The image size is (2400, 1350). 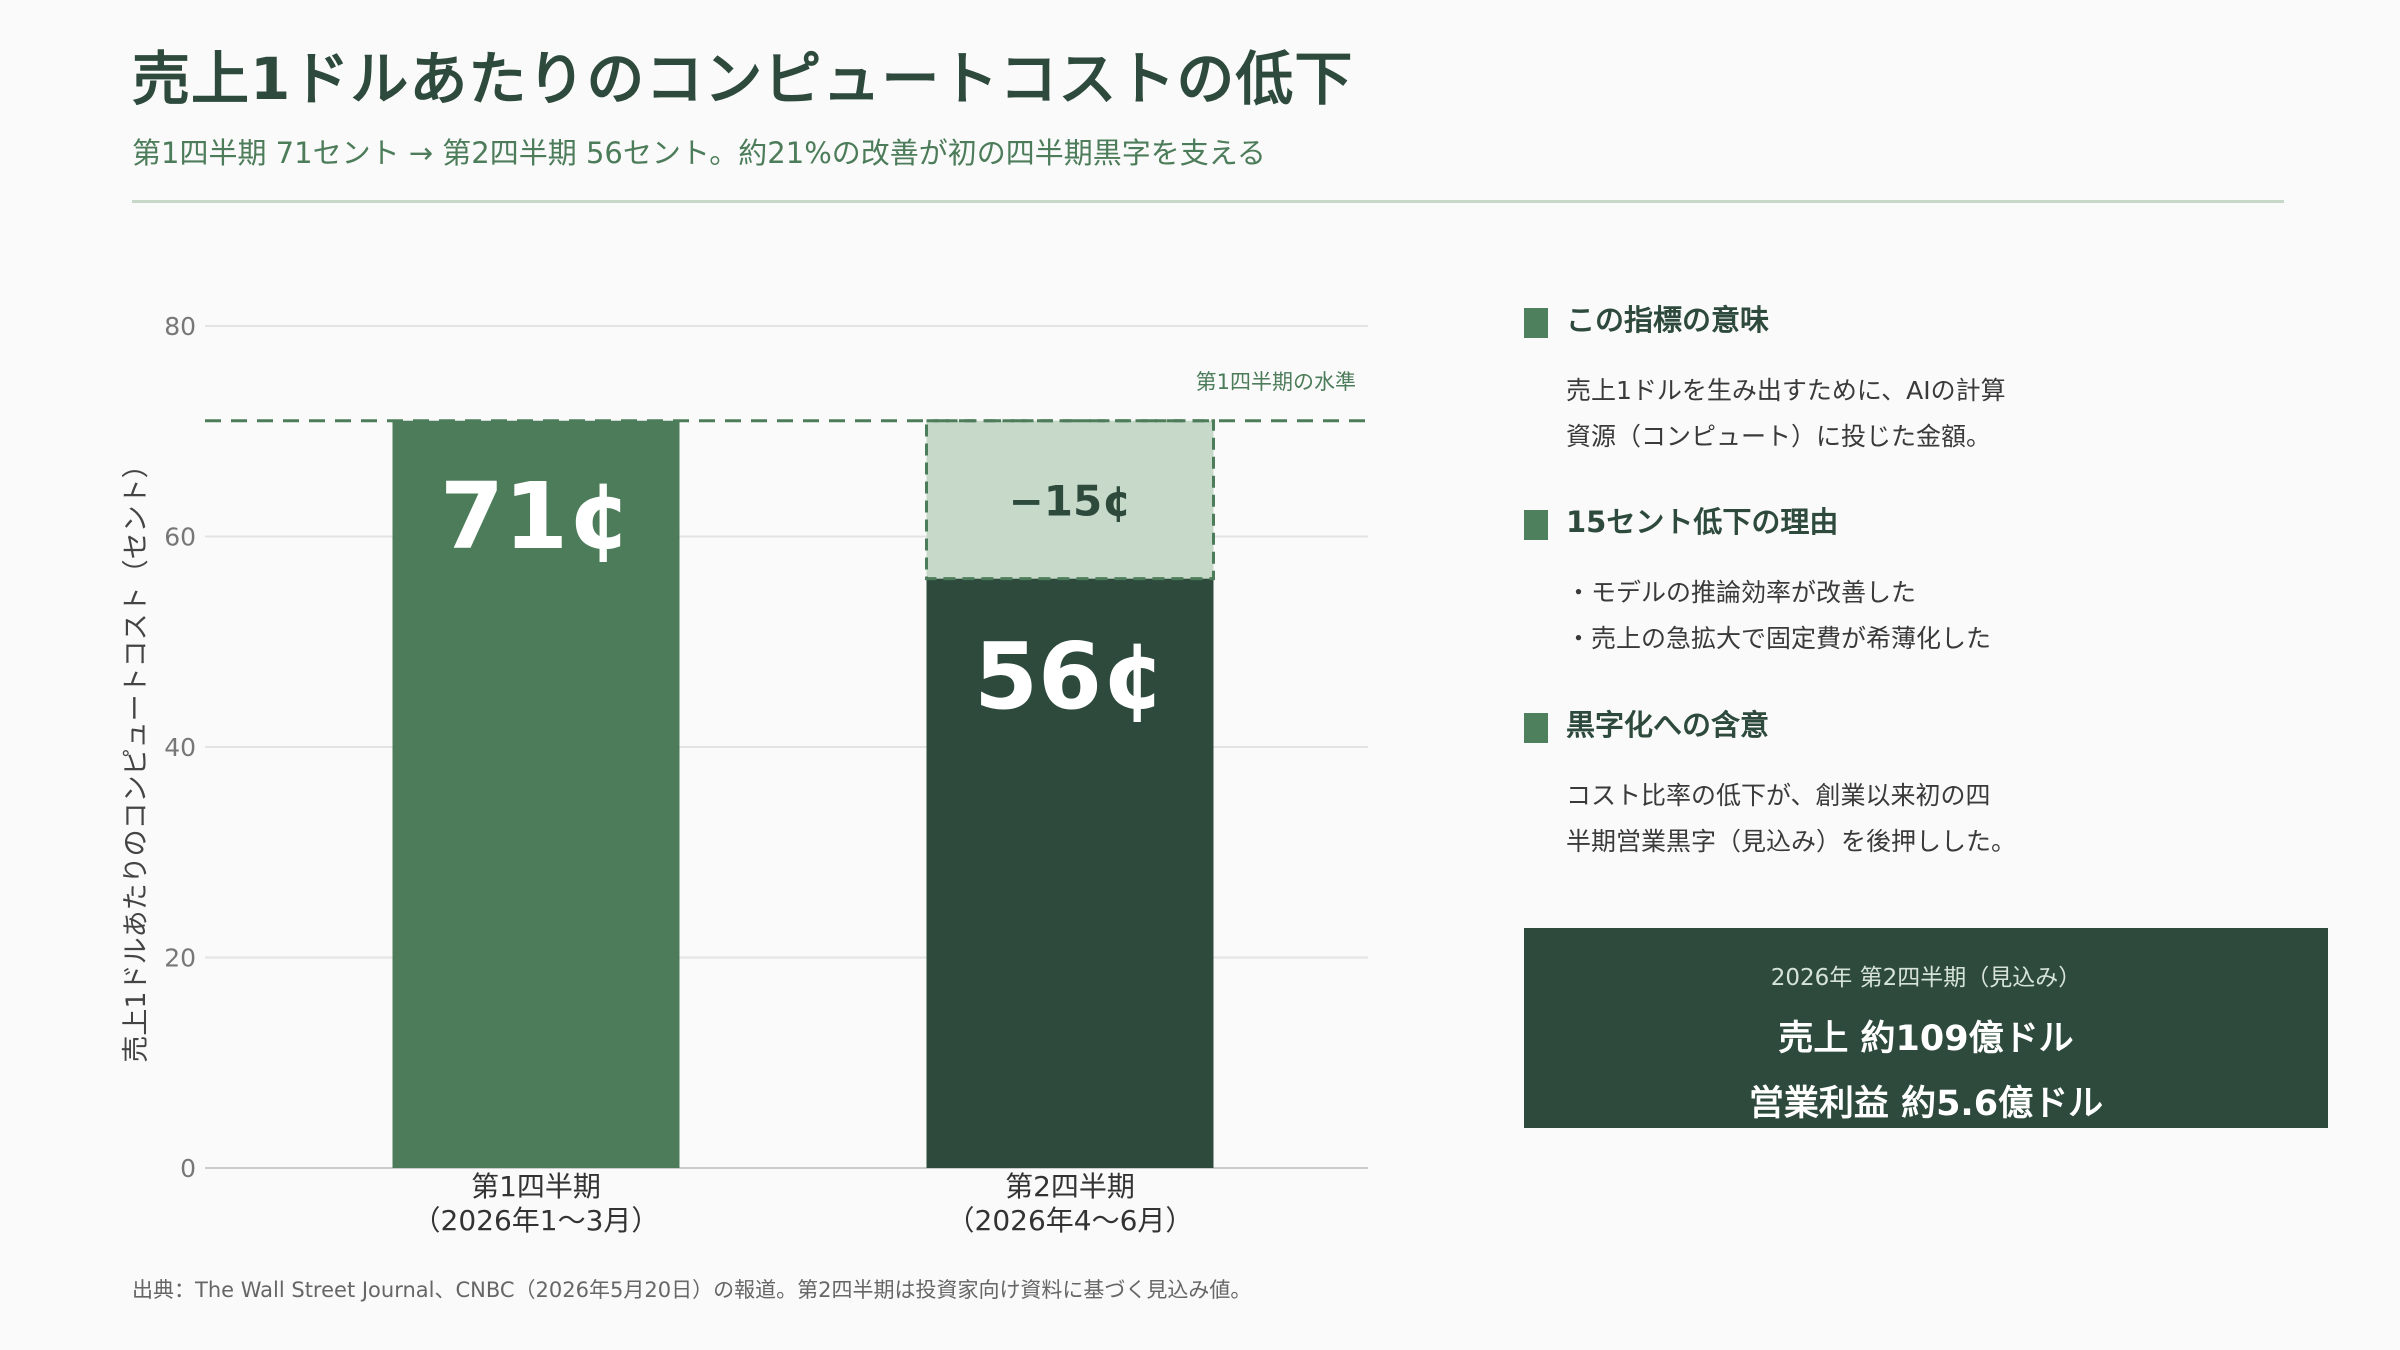 I want to click on summary-box-label: 2026年 第2四半期（見込み）, so click(x=1926, y=978).